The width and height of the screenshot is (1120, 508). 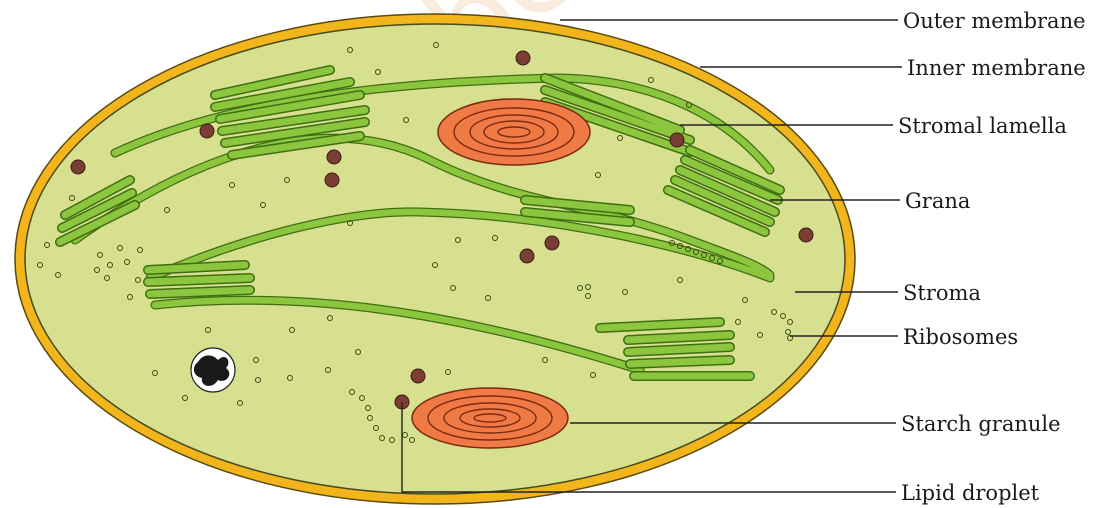 What do you see at coordinates (213, 370) in the screenshot?
I see `dna-body` at bounding box center [213, 370].